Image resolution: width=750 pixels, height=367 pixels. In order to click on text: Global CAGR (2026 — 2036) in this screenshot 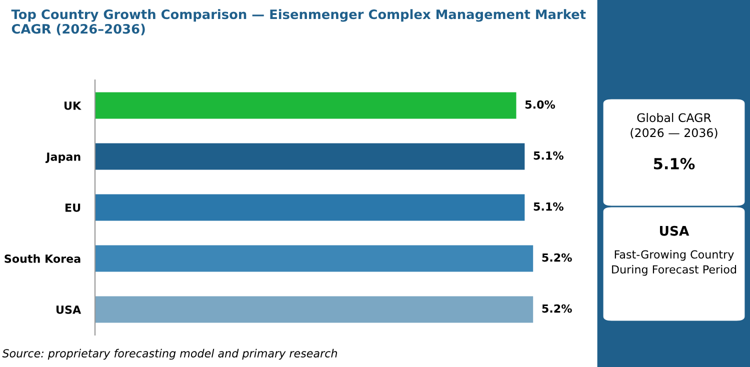, I will do `click(674, 126)`.